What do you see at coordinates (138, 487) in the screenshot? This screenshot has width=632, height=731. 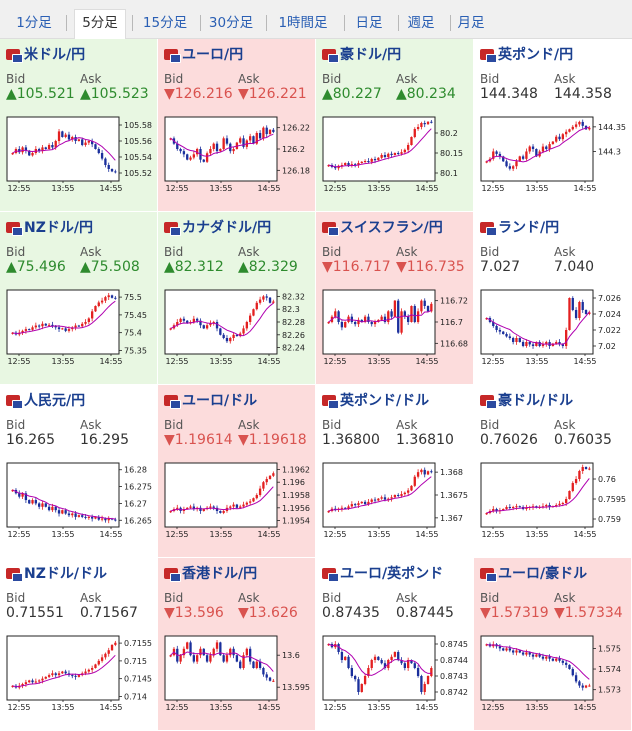 I see `y-tick-label: 16.275` at bounding box center [138, 487].